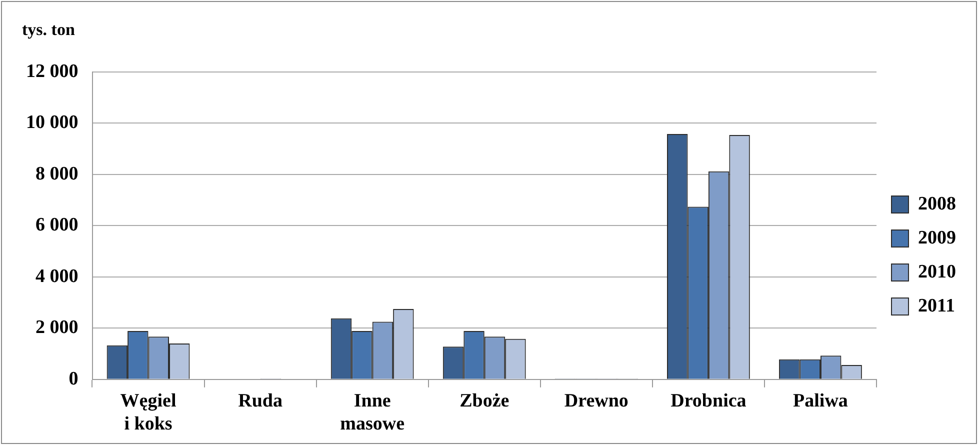 This screenshot has height=447, width=980. What do you see at coordinates (52, 123) in the screenshot?
I see `y-tick-label: 10 000` at bounding box center [52, 123].